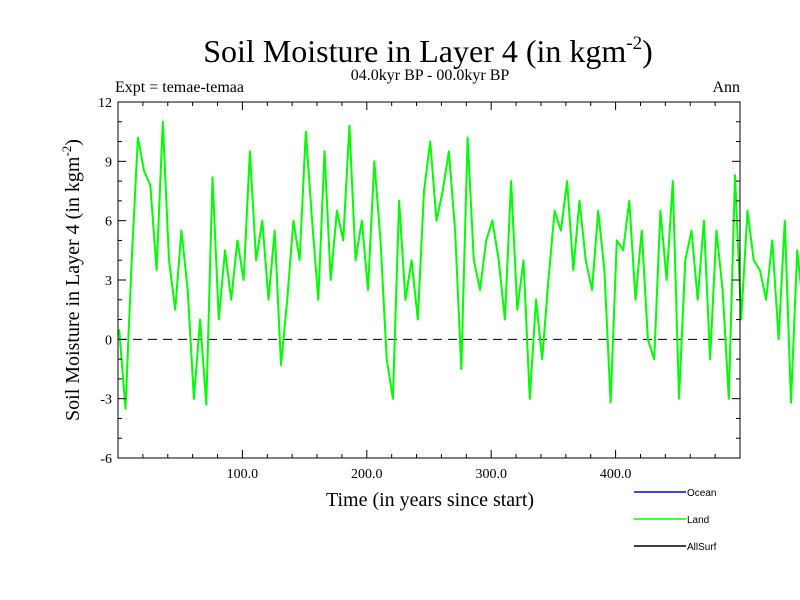 The image size is (800, 600). What do you see at coordinates (71, 280) in the screenshot?
I see `y-axis-label: Soil Moisture in Layer 4 (in kgm-2)` at bounding box center [71, 280].